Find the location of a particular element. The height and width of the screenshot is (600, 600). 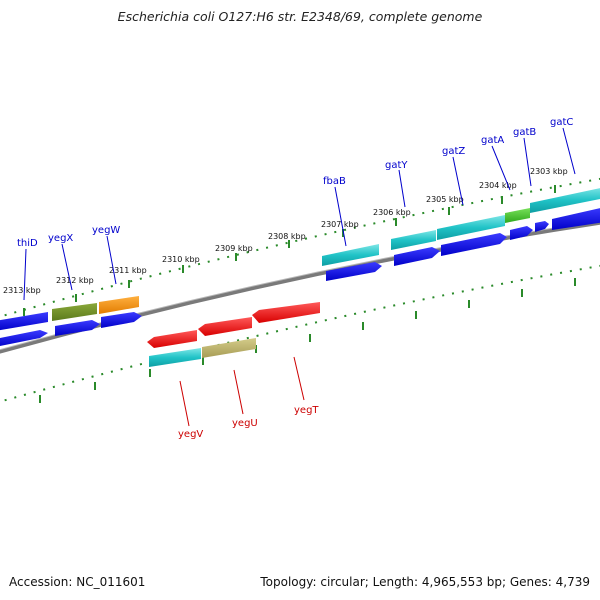

gene-bar-thiD-category is located at coordinates (24, 321).